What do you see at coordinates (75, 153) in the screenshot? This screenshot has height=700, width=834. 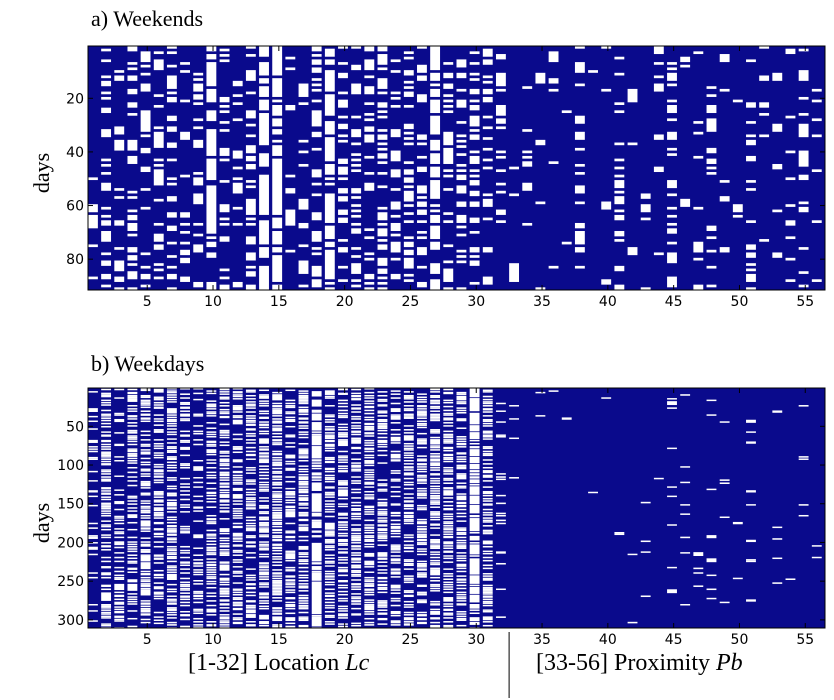 I see `y-tick-label: 40` at bounding box center [75, 153].